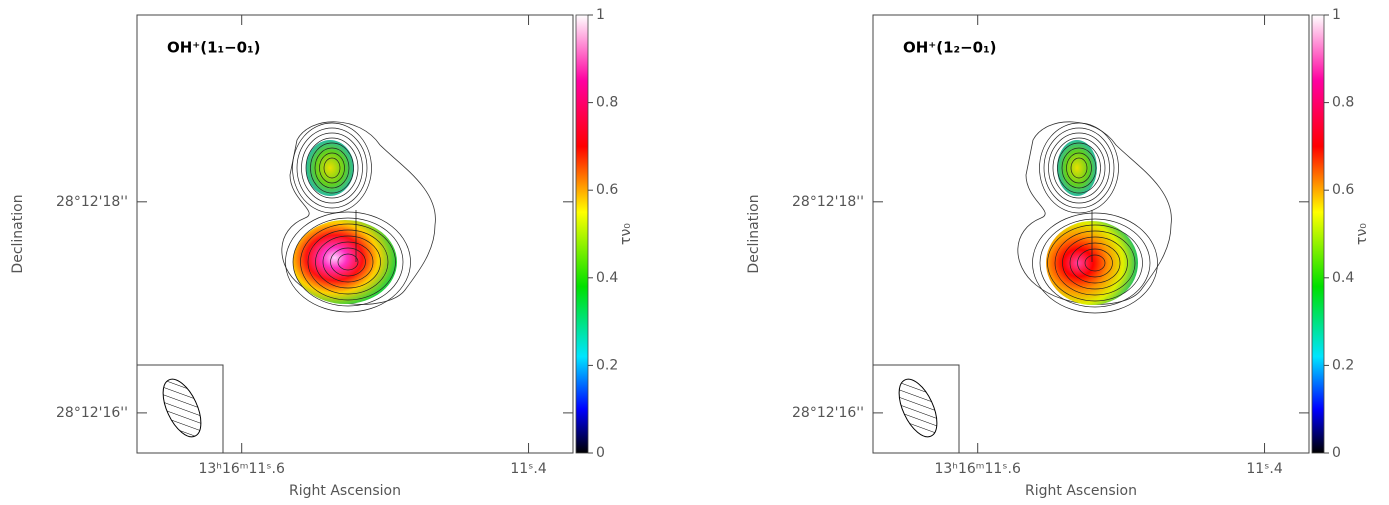 The height and width of the screenshot is (505, 1389). What do you see at coordinates (214, 48) in the screenshot?
I see `panel-title: OH⁺(1₁−0₁)` at bounding box center [214, 48].